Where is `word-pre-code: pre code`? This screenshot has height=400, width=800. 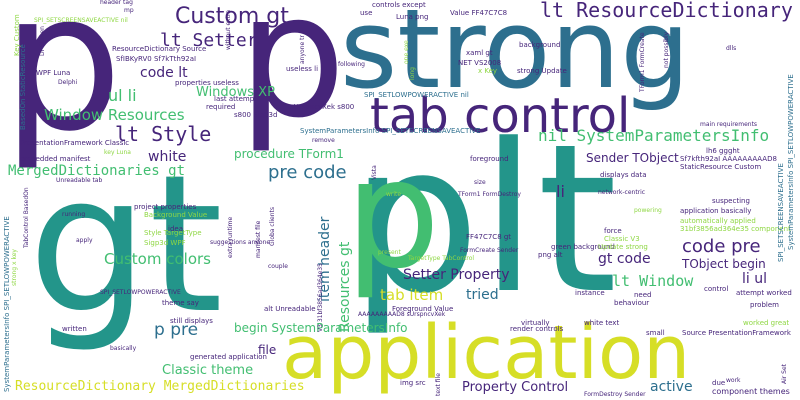
word-pre-code: pre code is located at coordinates (307, 172).